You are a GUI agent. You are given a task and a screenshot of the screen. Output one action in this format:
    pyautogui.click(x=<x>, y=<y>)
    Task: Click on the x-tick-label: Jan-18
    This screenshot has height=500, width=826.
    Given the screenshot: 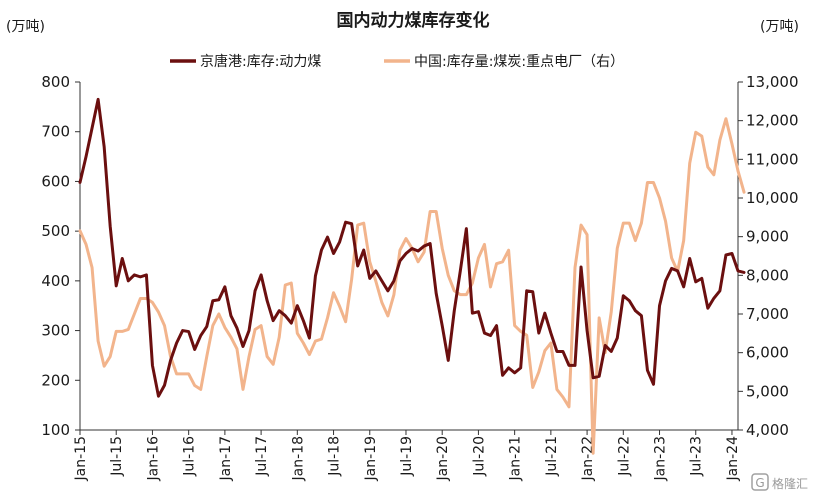 What is the action you would take?
    pyautogui.click(x=298, y=458)
    